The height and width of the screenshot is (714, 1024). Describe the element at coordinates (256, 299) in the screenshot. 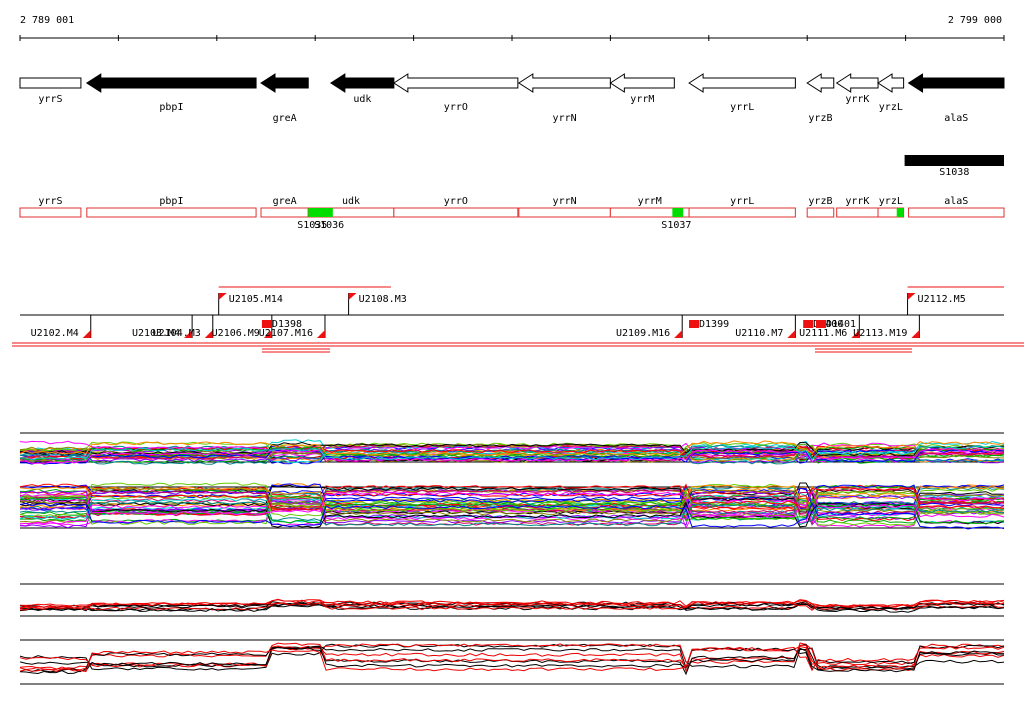

I see `unit-upper-label: U2105.M14` at that location.